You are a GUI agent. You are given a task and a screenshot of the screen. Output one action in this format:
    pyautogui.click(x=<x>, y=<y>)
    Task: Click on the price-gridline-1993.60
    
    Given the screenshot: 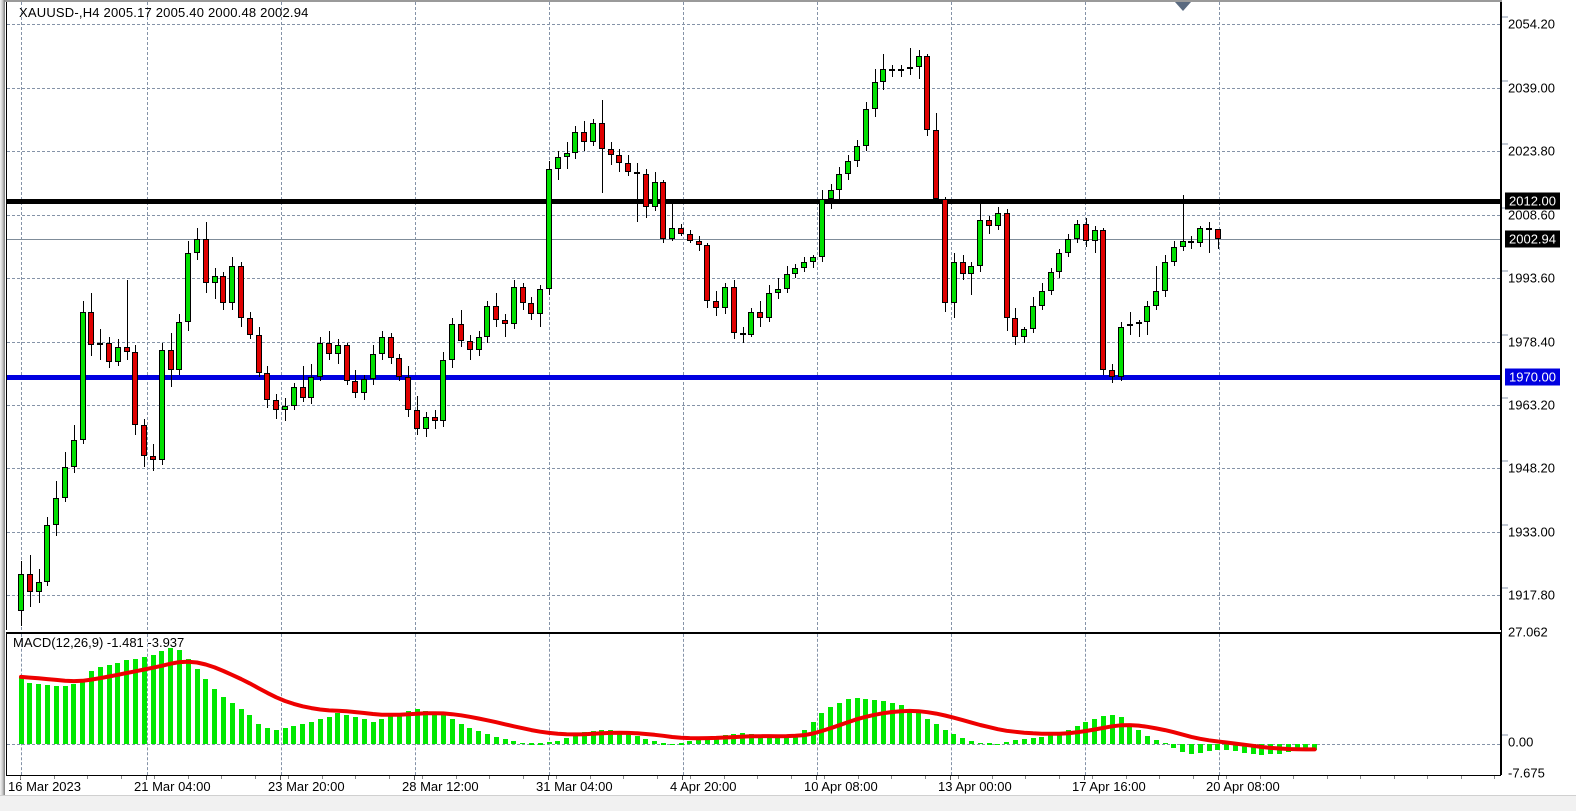 What is the action you would take?
    pyautogui.click(x=753, y=278)
    